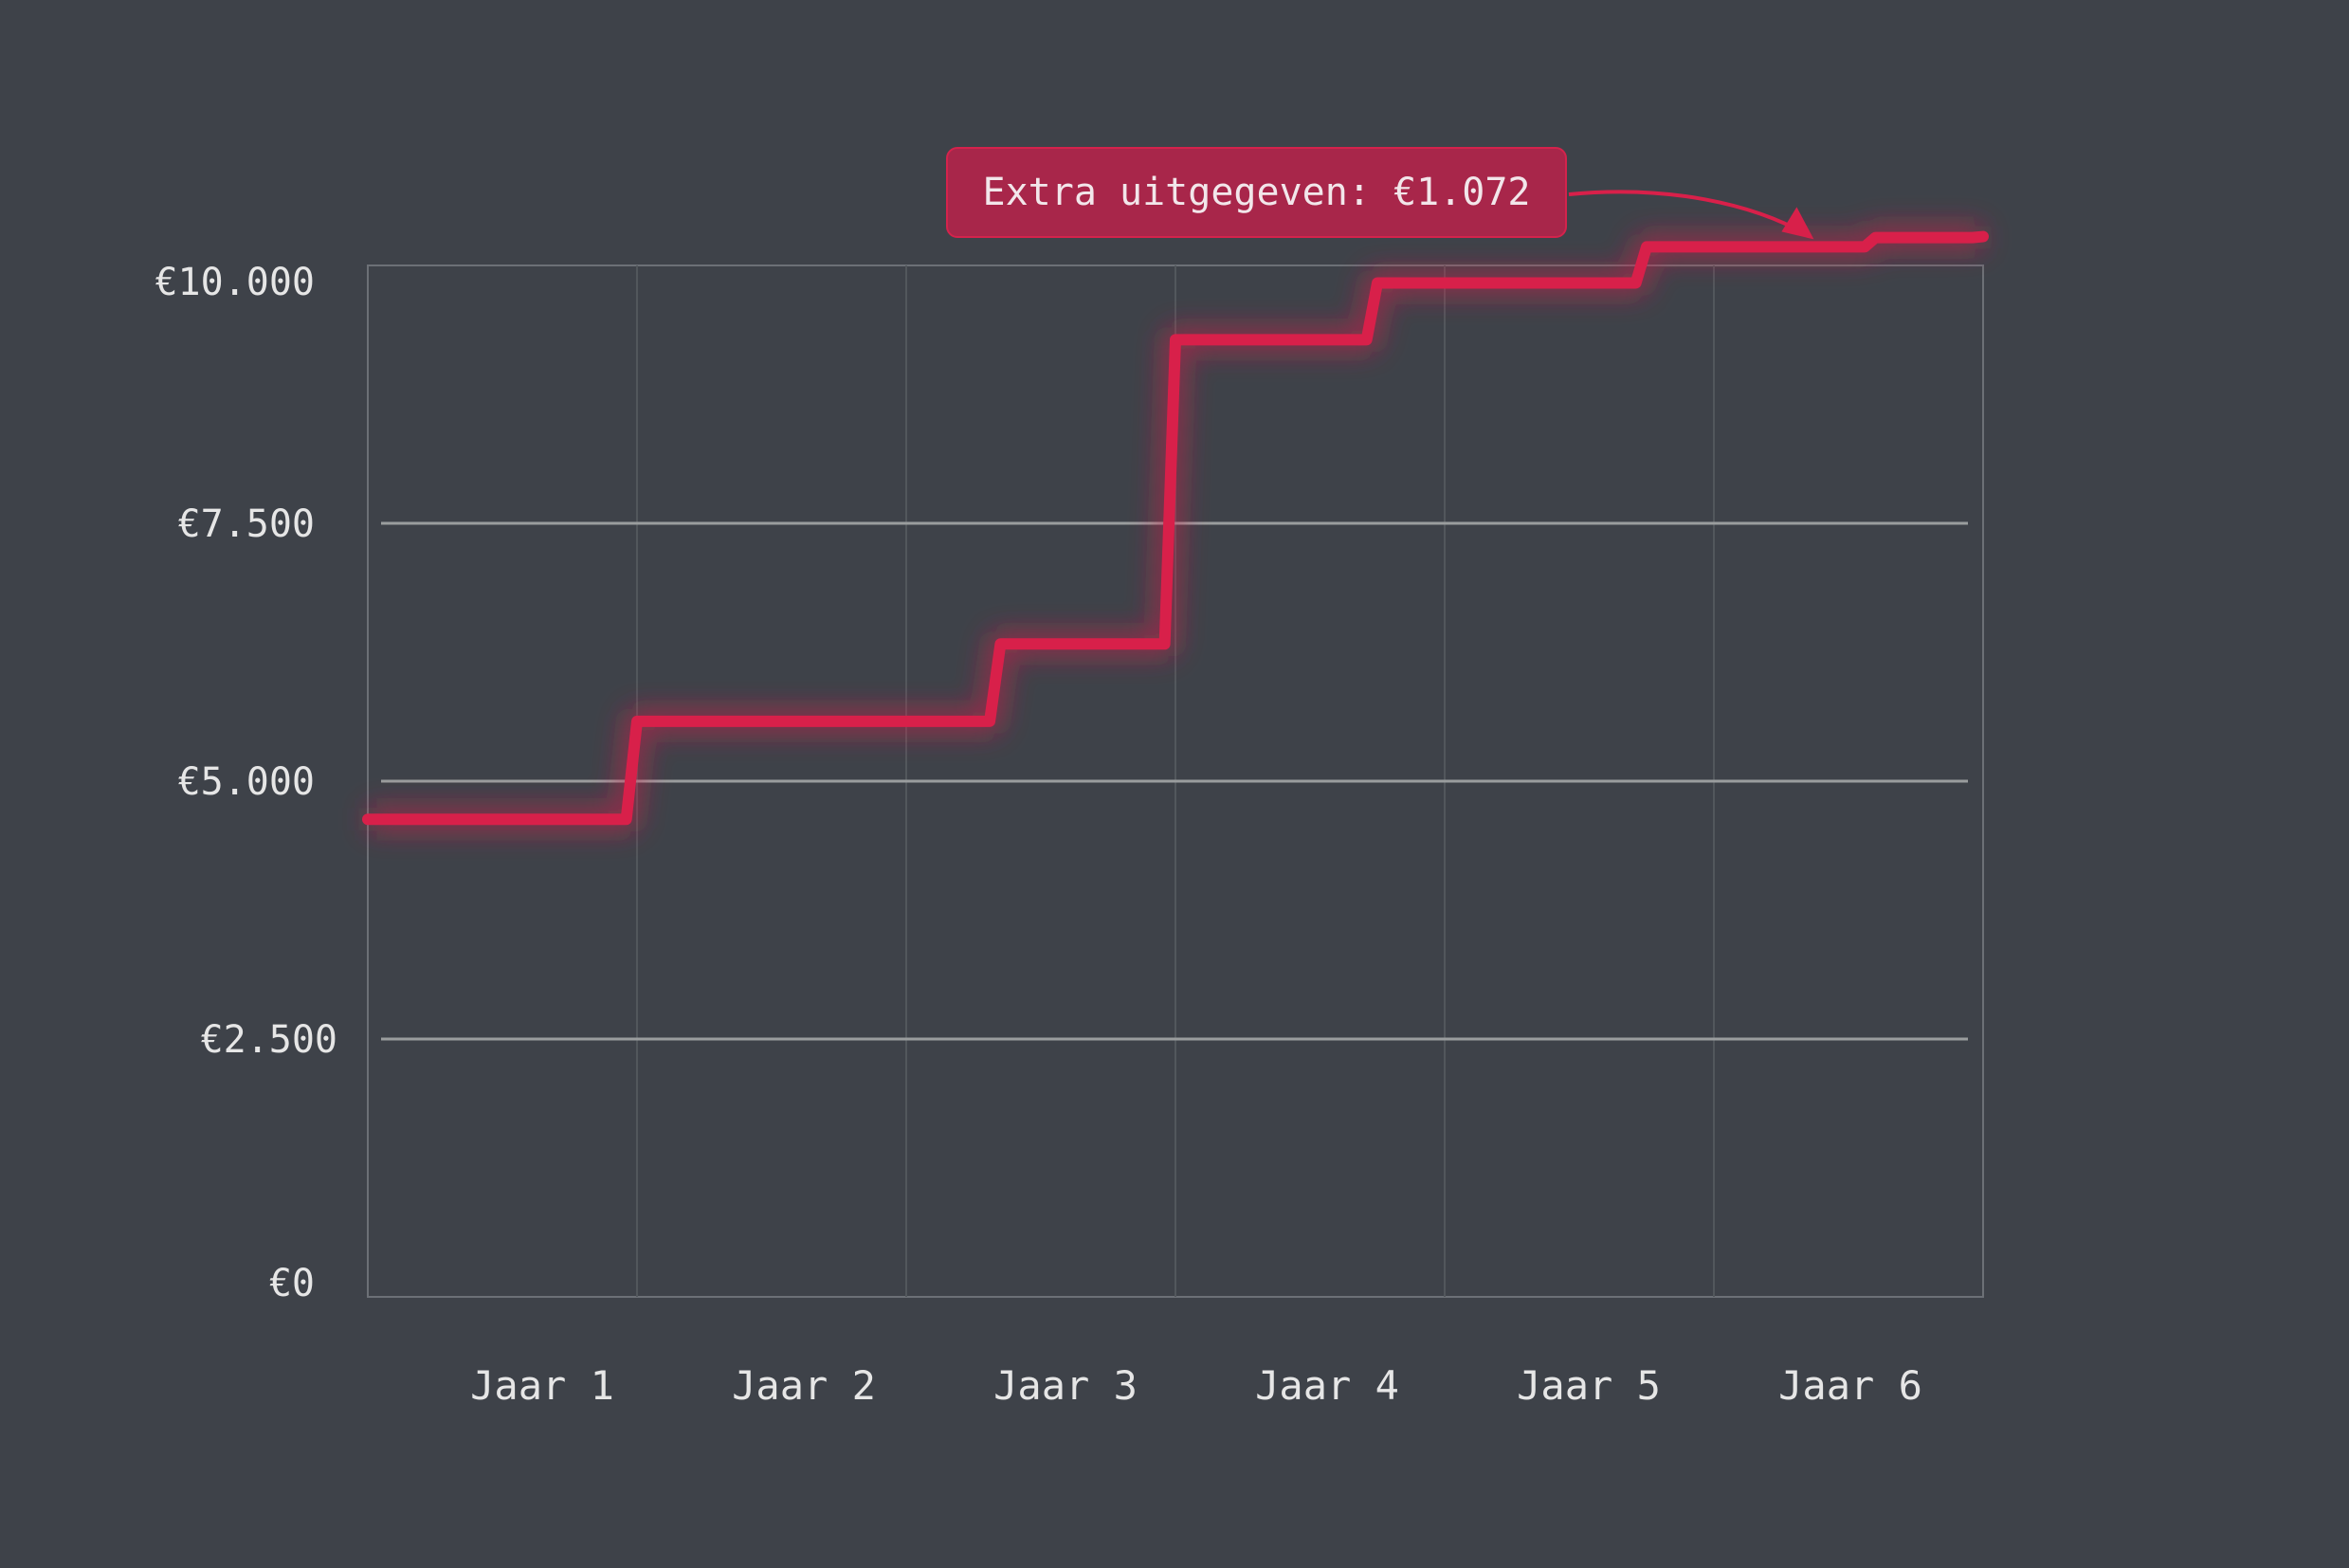  I want to click on x-tick-label: Jaar 4, so click(1327, 1385).